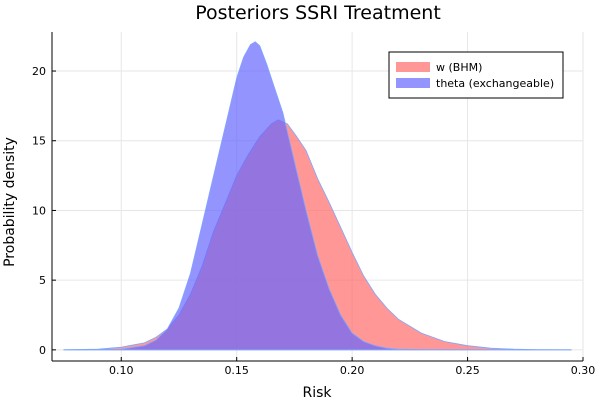 The image size is (600, 400). I want to click on legend-box, so click(476, 75).